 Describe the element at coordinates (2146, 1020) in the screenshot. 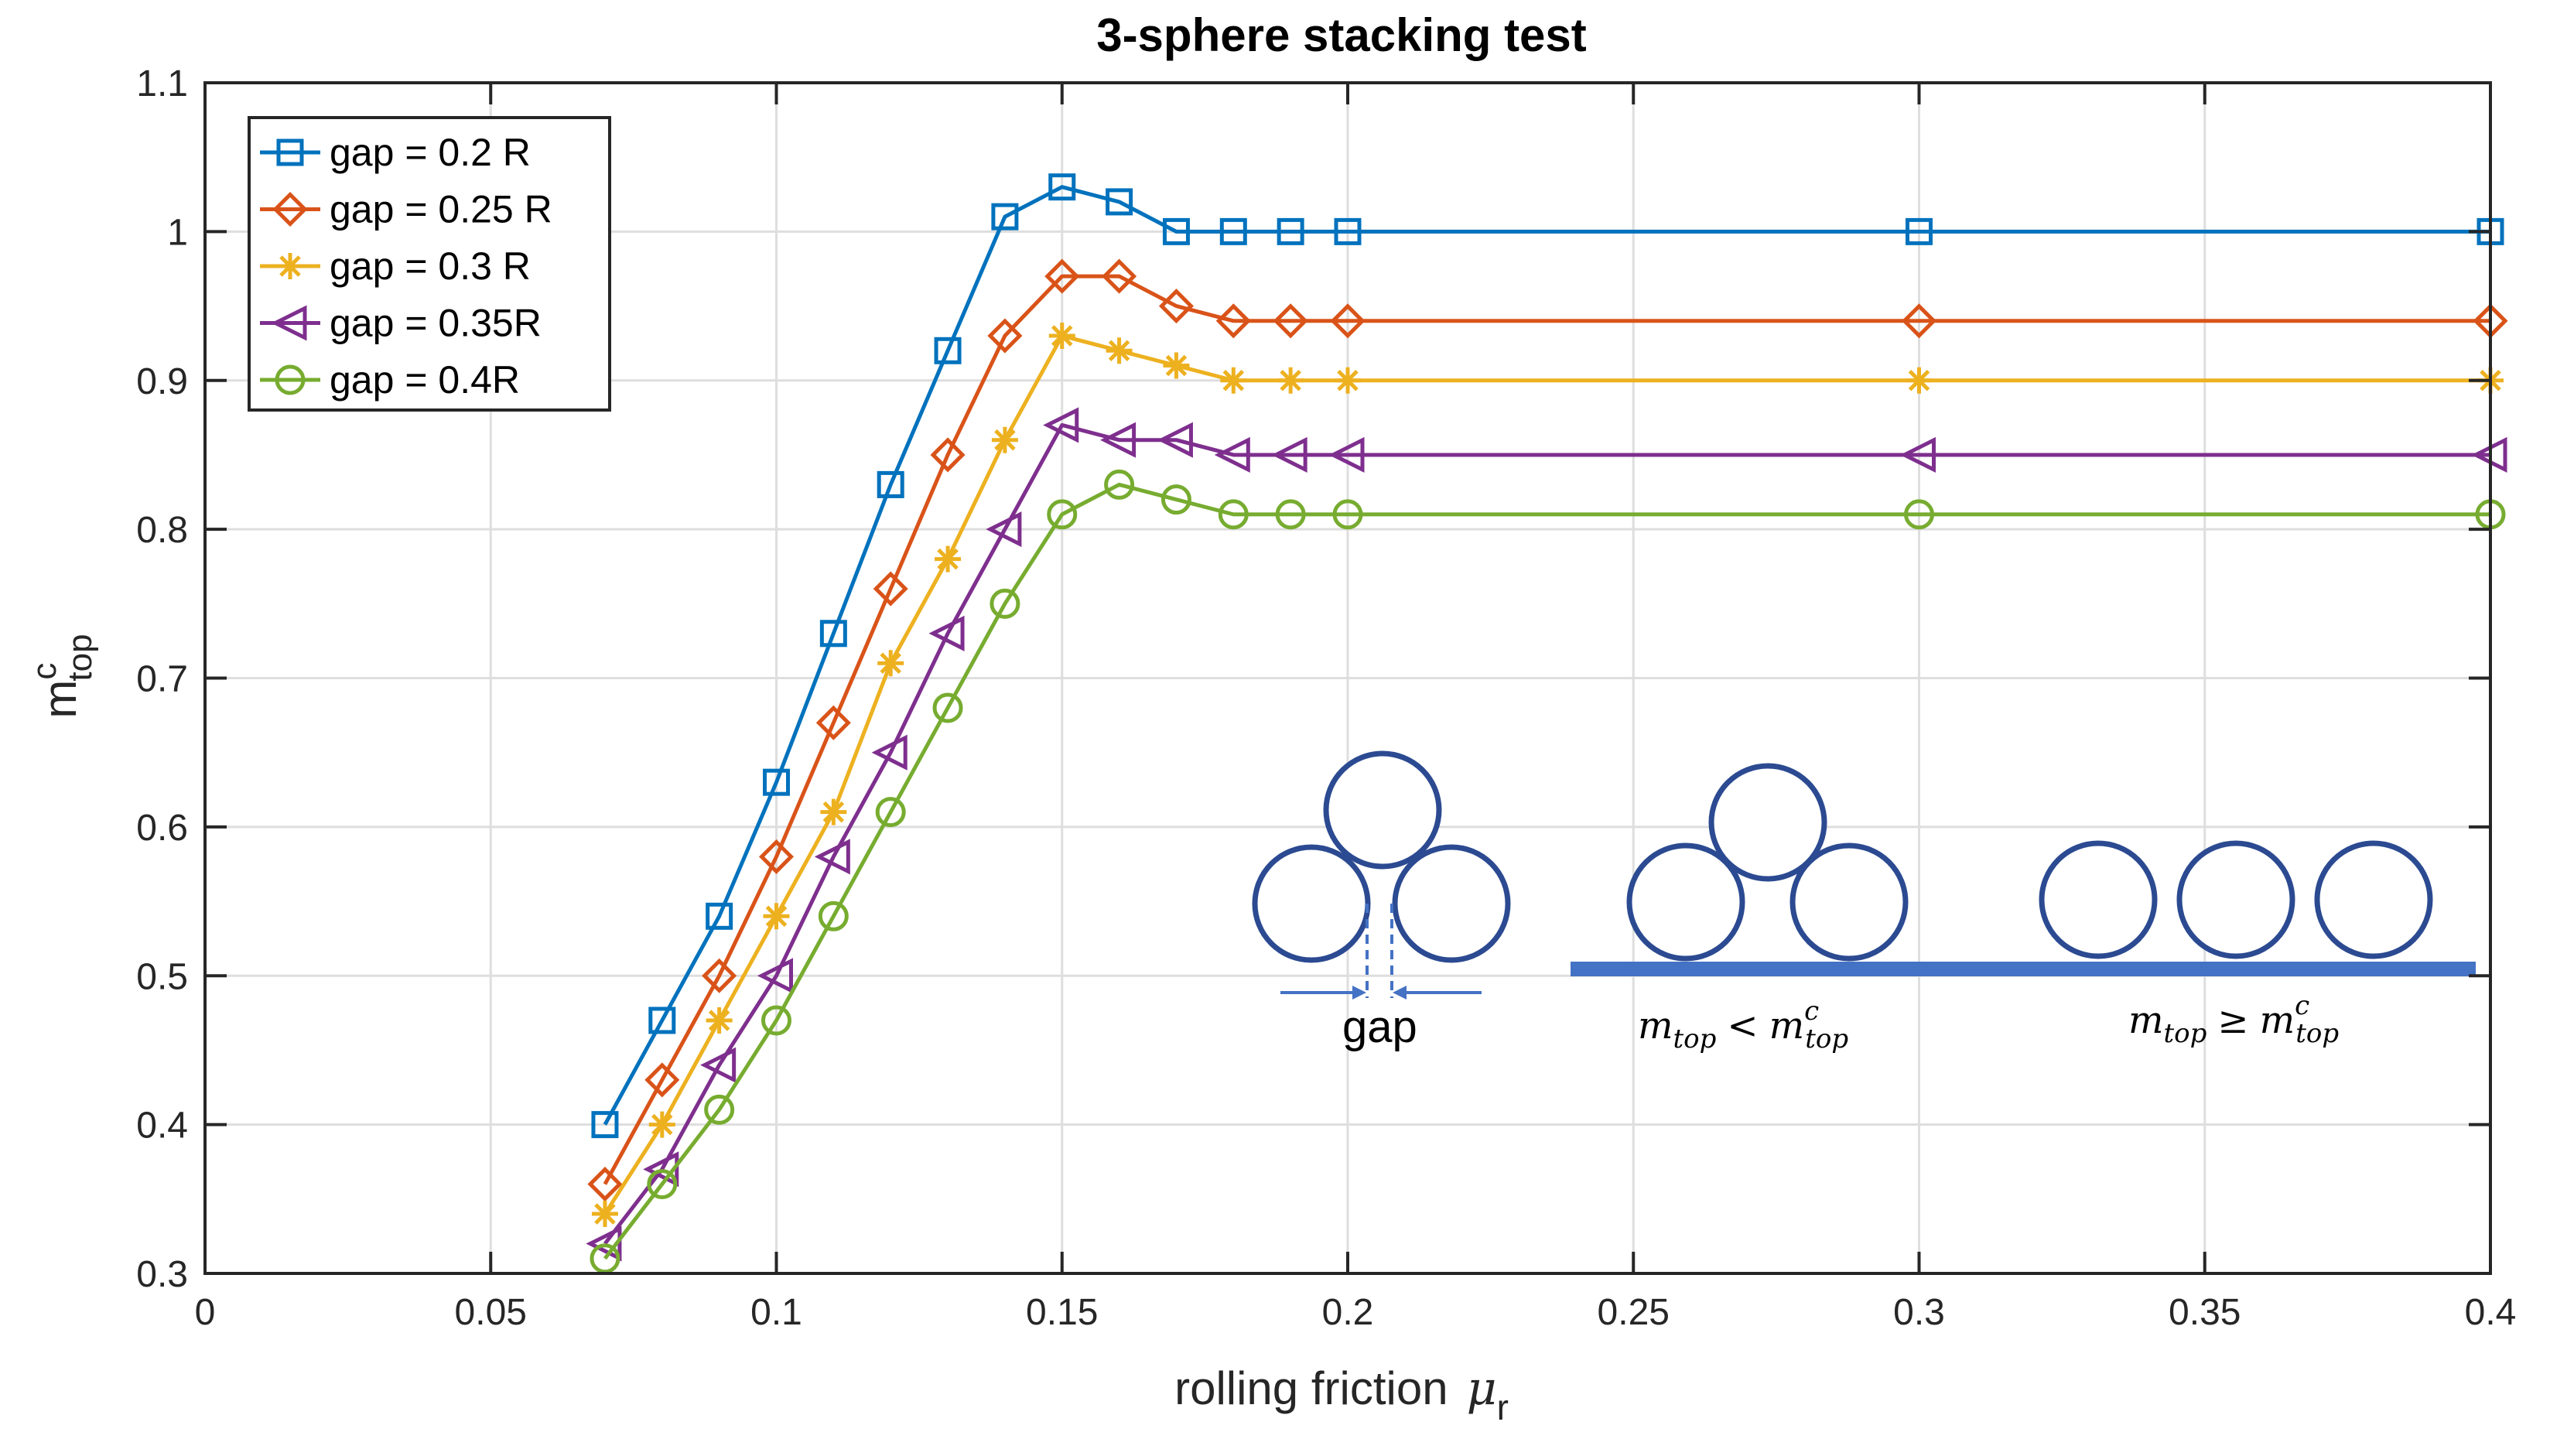

I see `ineq-geq-lhs: m` at that location.